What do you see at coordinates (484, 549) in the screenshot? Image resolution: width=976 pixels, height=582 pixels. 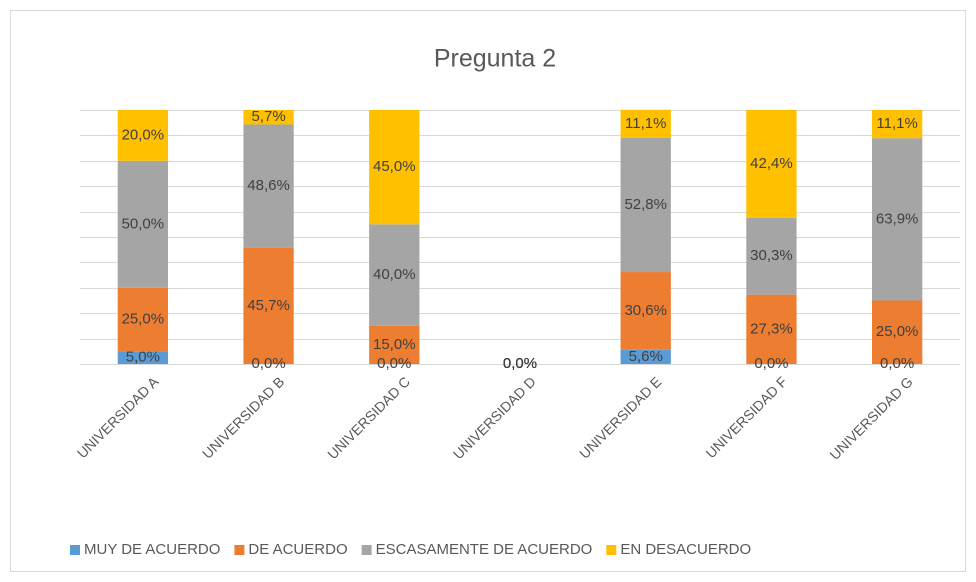 I see `legend-label: ESCASAMENTE DE ACUERDO` at bounding box center [484, 549].